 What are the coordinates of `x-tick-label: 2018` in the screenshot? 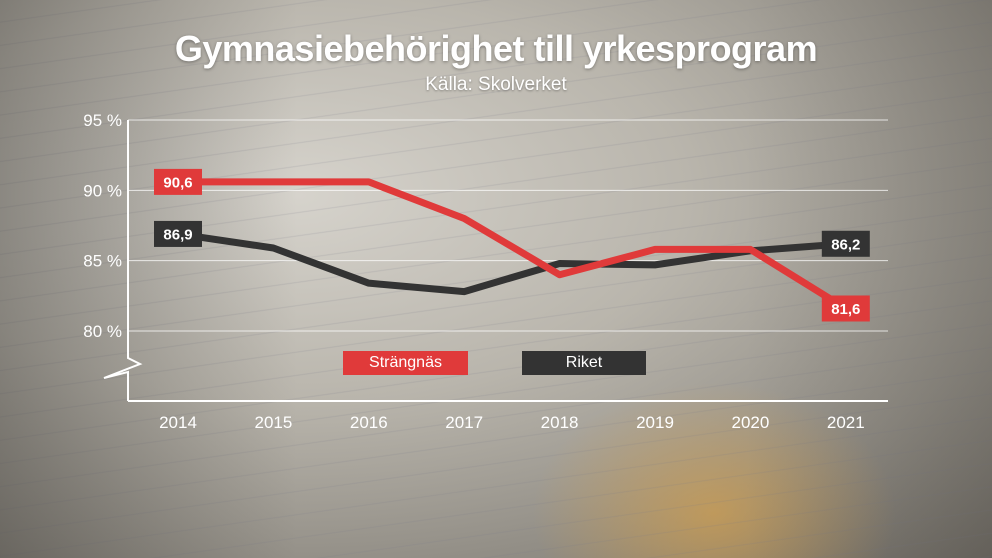 It's located at (560, 422).